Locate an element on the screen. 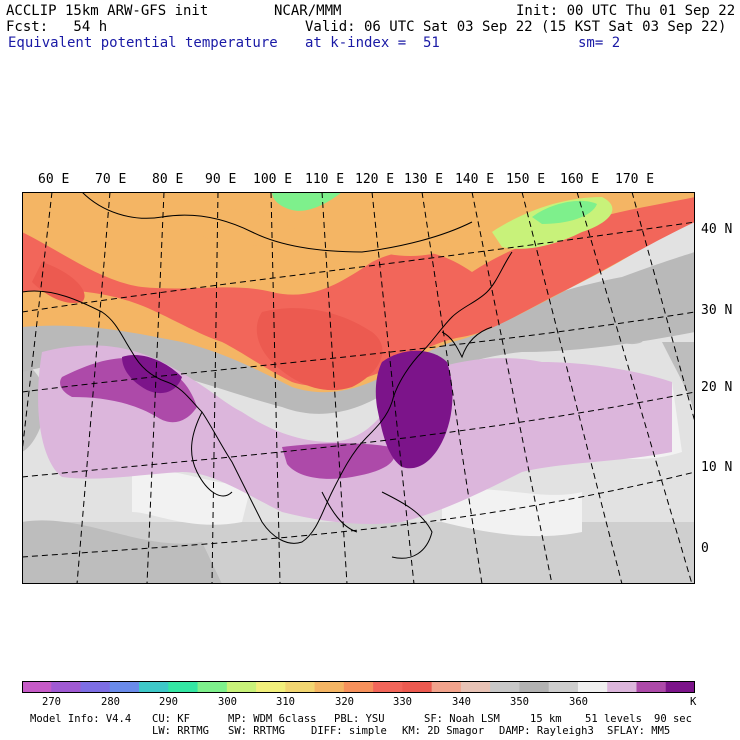  colorbar-tick: 360 is located at coordinates (578, 702).